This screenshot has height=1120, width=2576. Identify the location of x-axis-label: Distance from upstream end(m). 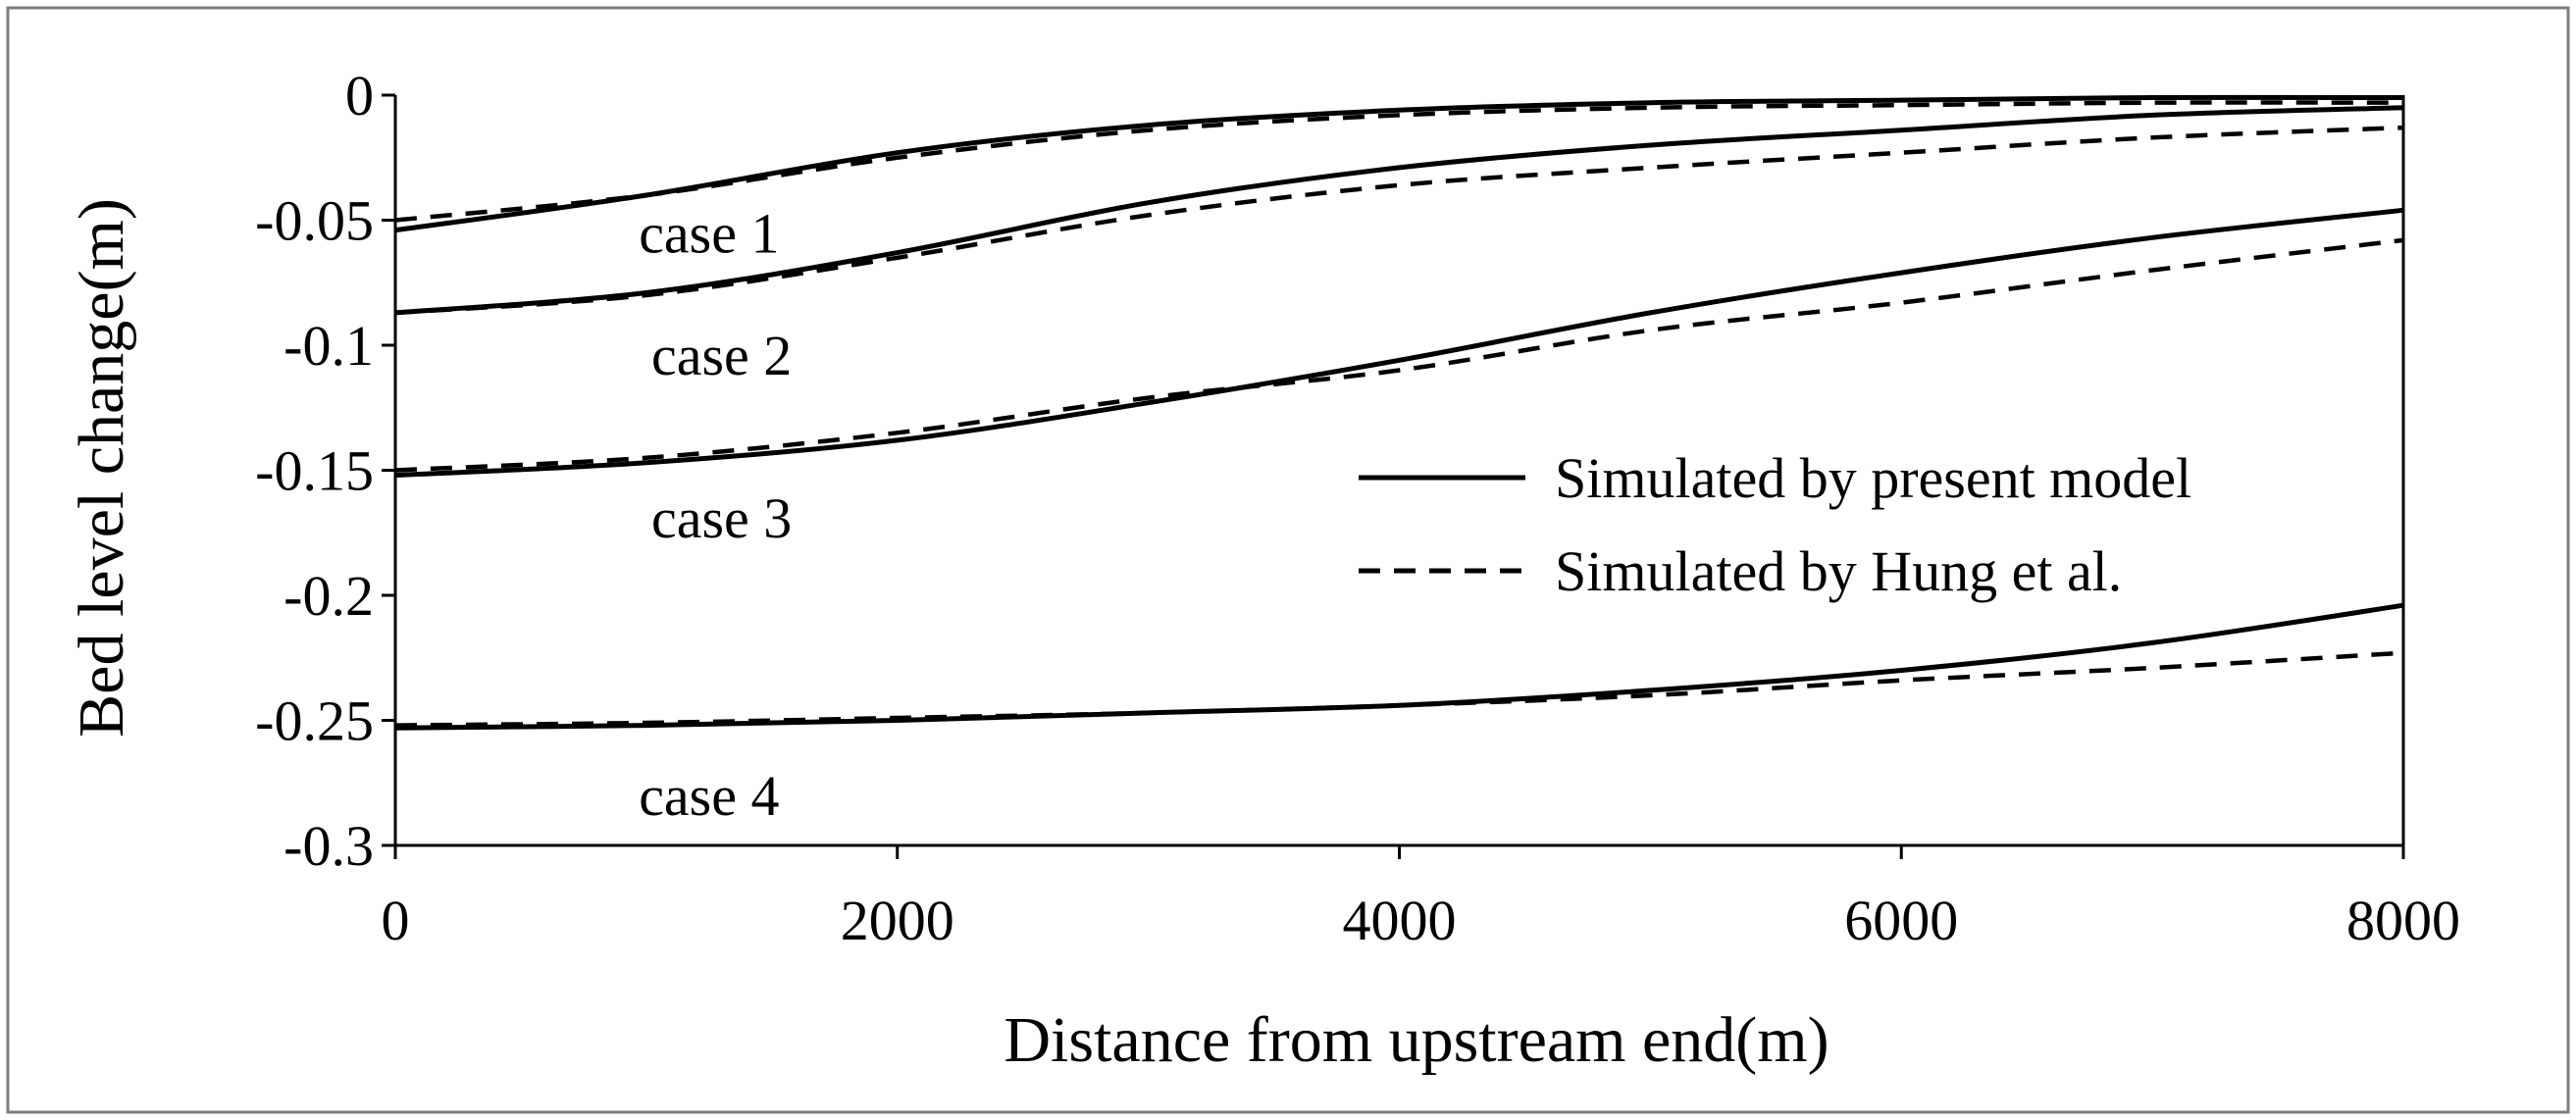
(1416, 1040).